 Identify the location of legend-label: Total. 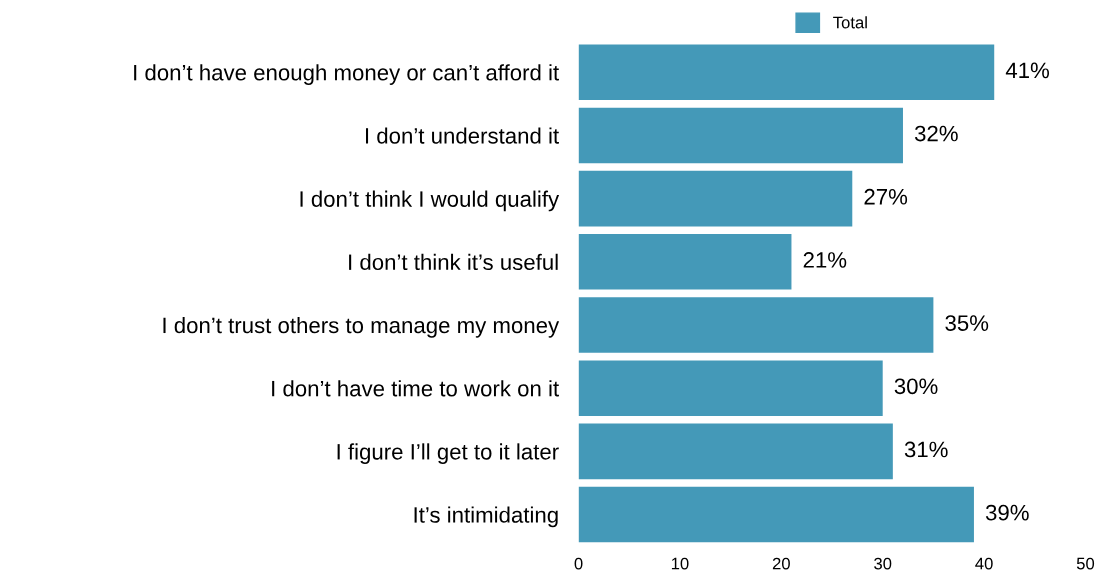
(850, 22).